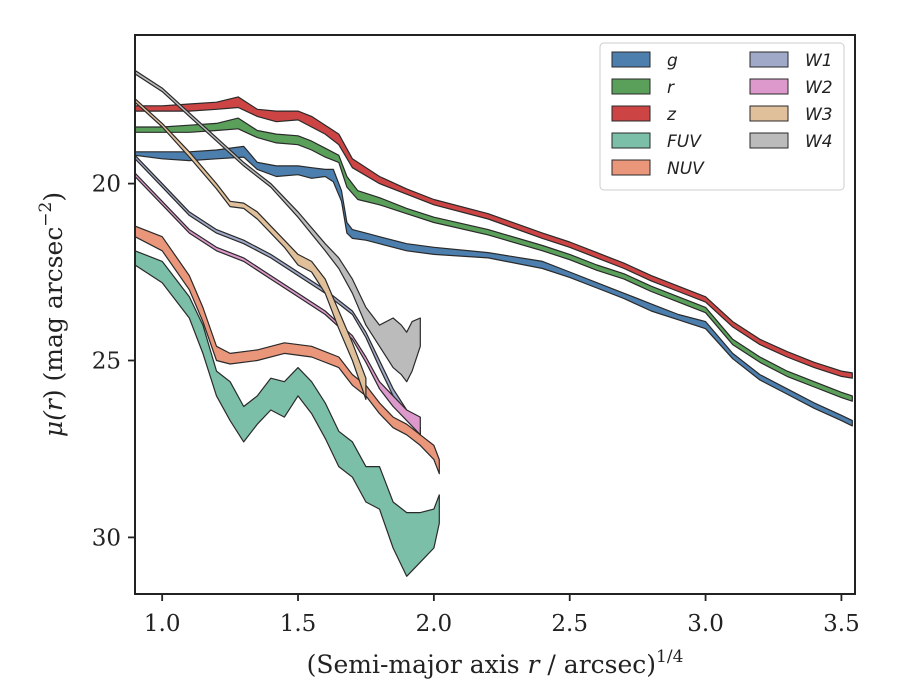 The width and height of the screenshot is (900, 700). I want to click on y-axis-title: μ(r) (mag arcsec−2), so click(52, 314).